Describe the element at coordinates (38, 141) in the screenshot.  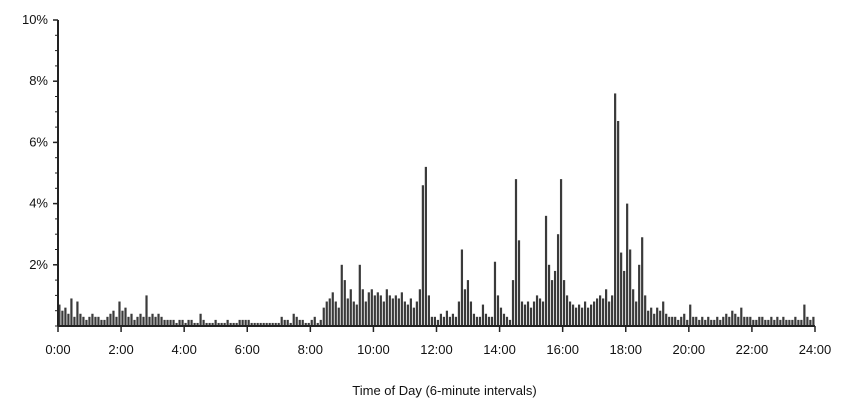
I see `y-tick-label: 6%` at that location.